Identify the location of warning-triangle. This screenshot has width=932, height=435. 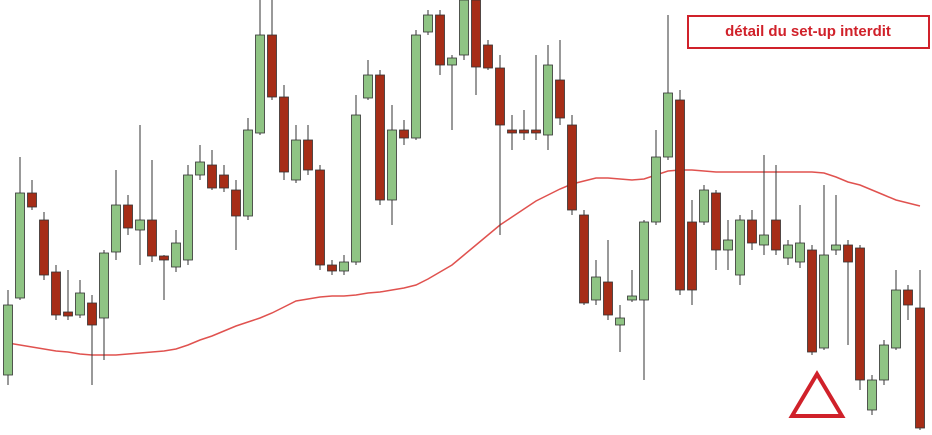
(817, 394).